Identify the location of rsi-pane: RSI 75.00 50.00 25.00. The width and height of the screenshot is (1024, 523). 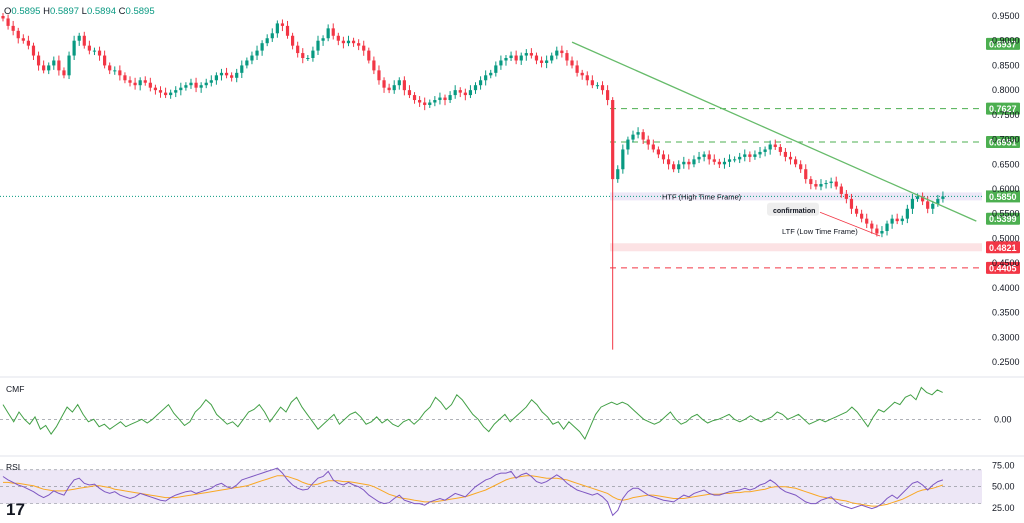
(507, 489).